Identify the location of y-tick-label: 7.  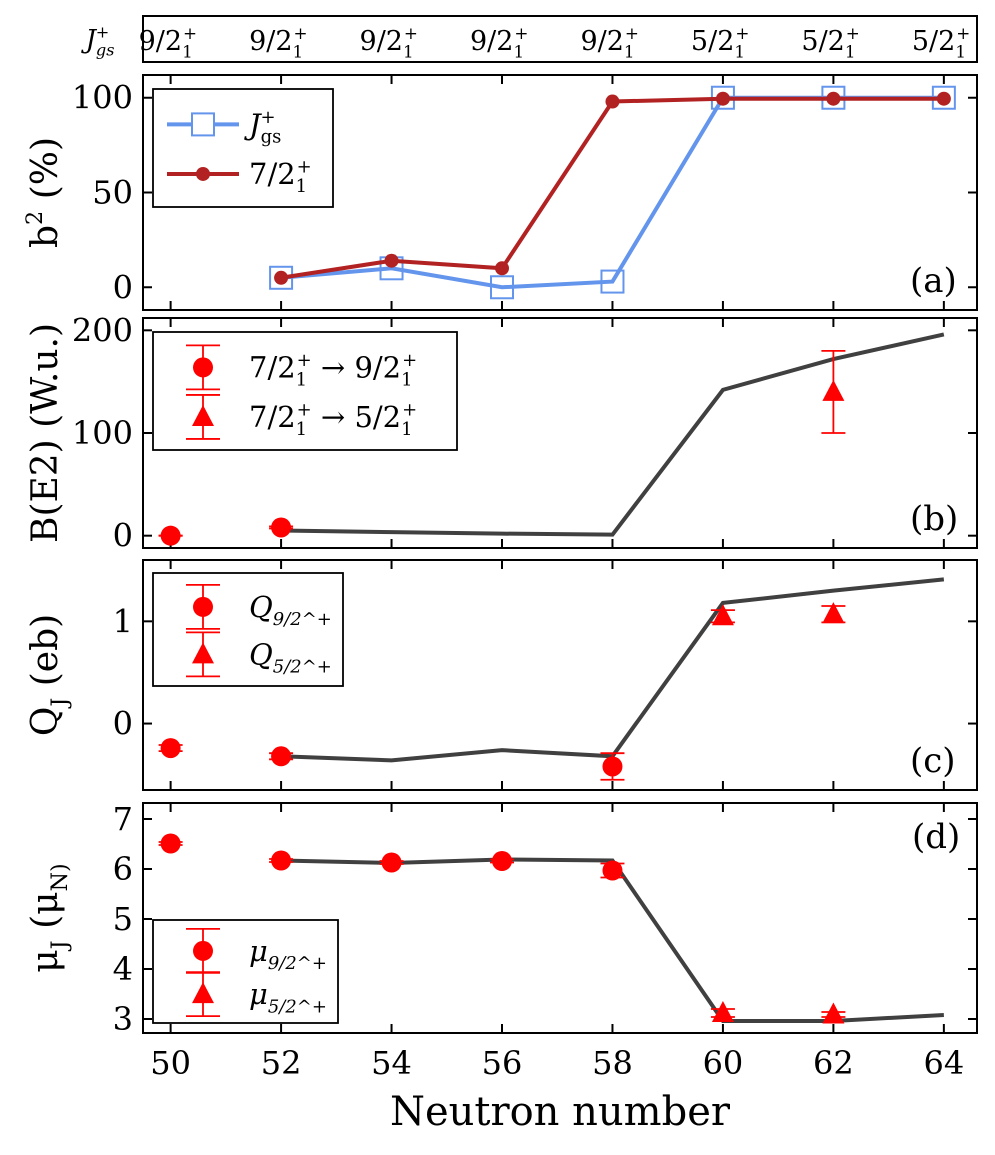
(123, 819).